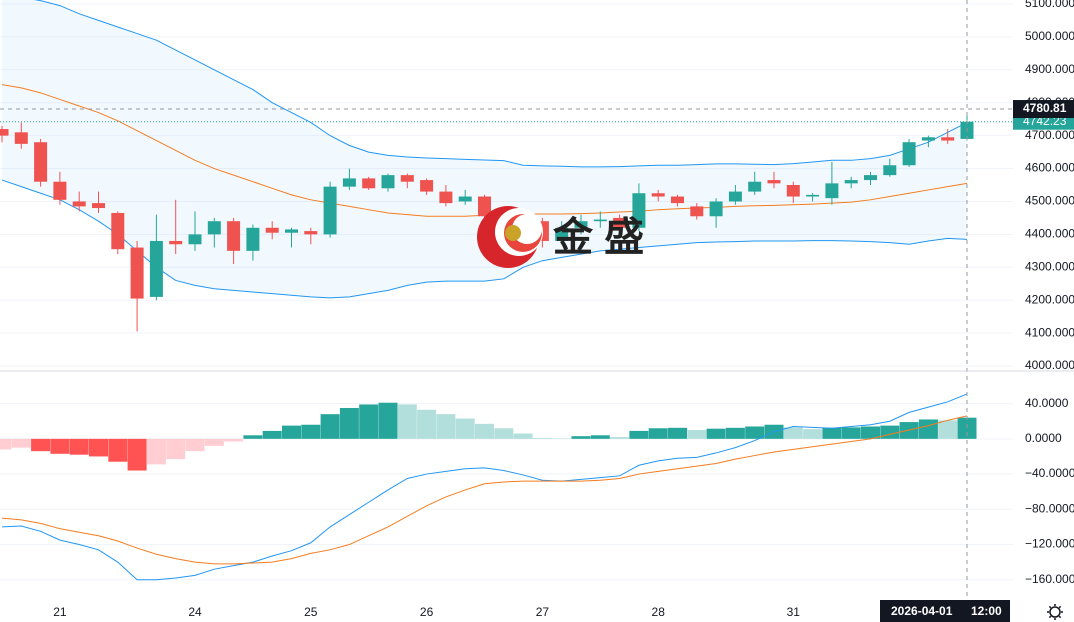 Image resolution: width=1074 pixels, height=622 pixels. Describe the element at coordinates (922, 611) in the screenshot. I see `crosshair-date: 2026-04-01` at that location.